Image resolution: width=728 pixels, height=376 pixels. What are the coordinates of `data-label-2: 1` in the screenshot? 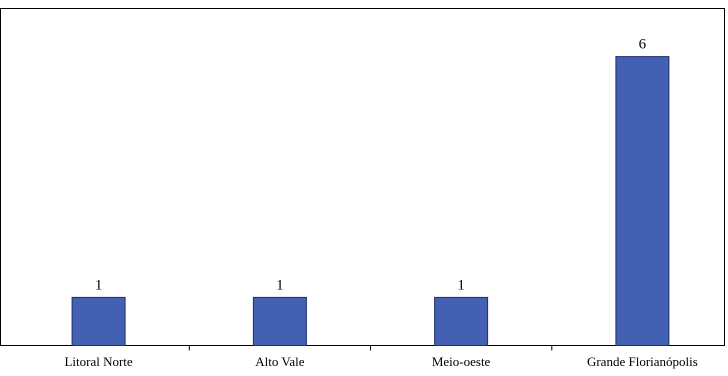 It's located at (461, 285).